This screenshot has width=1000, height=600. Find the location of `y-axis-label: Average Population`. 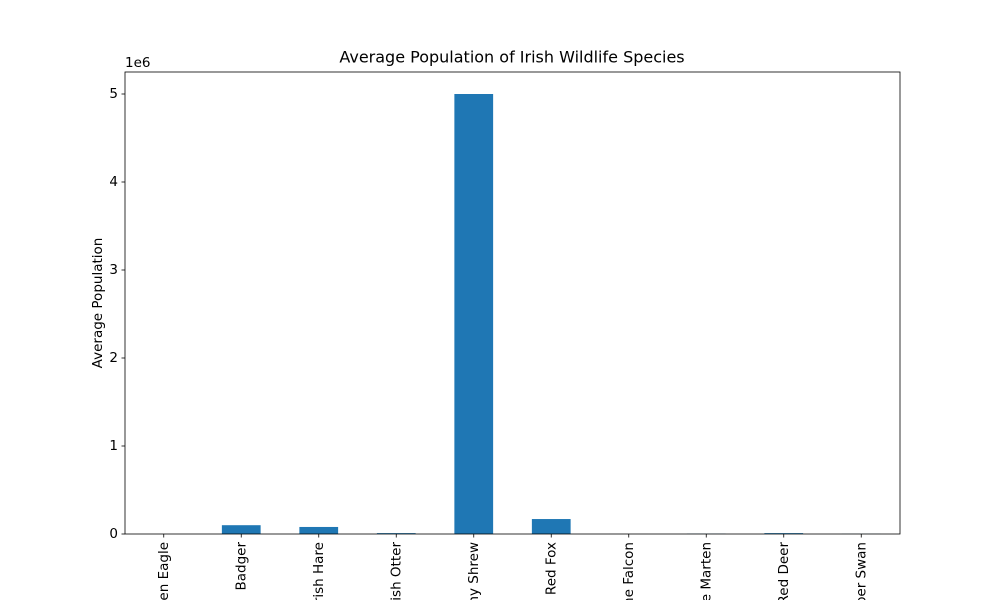

y-axis-label: Average Population is located at coordinates (98, 303).